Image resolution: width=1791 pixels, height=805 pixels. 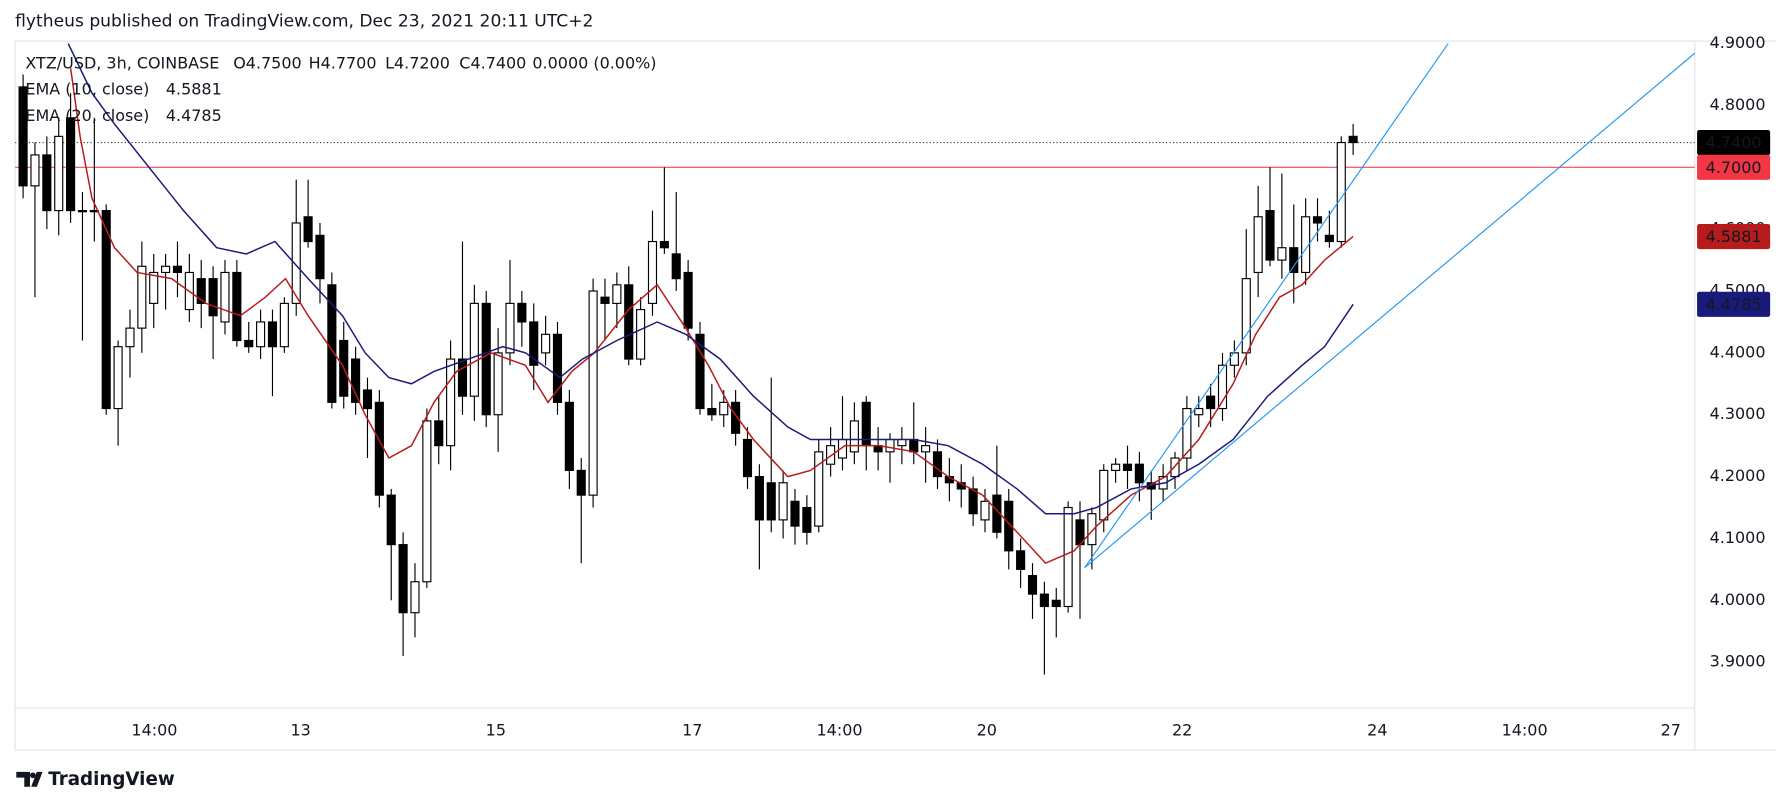 I want to click on x-tick-label: 22, so click(x=1182, y=729).